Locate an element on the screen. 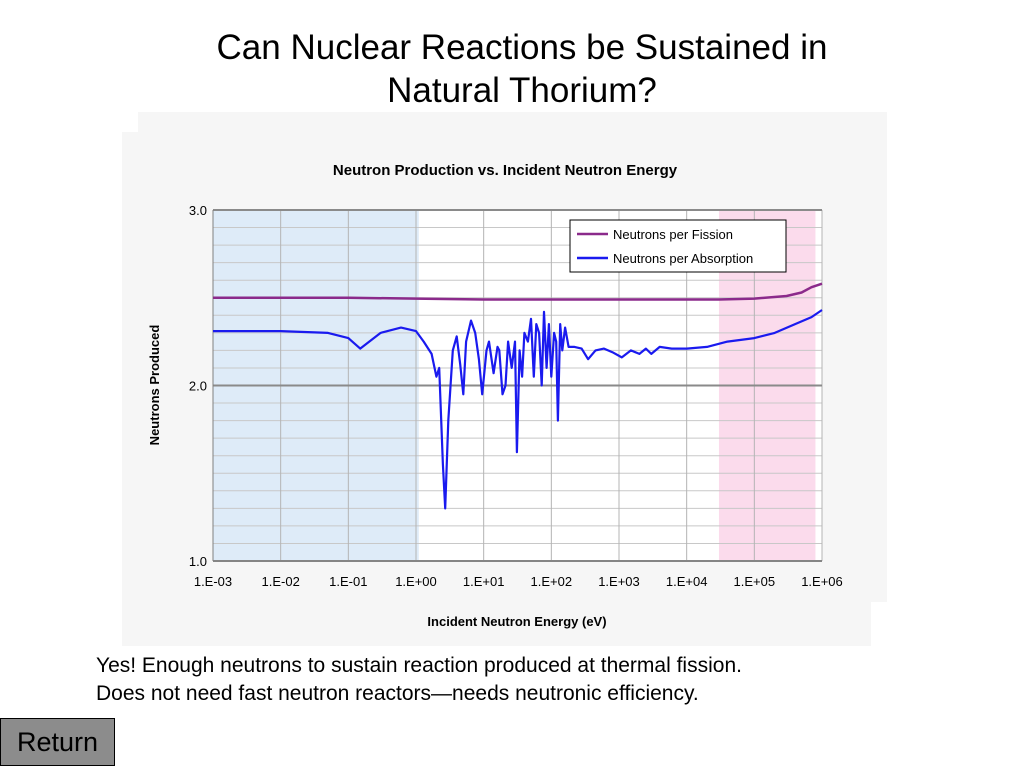 The width and height of the screenshot is (1024, 768). y-tick-label: 2.0 is located at coordinates (198, 386).